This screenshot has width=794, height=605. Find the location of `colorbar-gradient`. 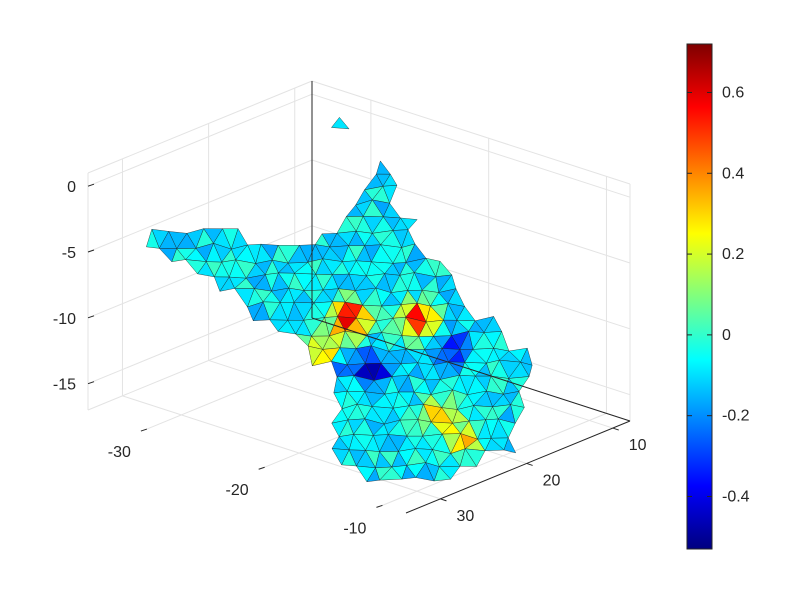

colorbar-gradient is located at coordinates (699, 296).